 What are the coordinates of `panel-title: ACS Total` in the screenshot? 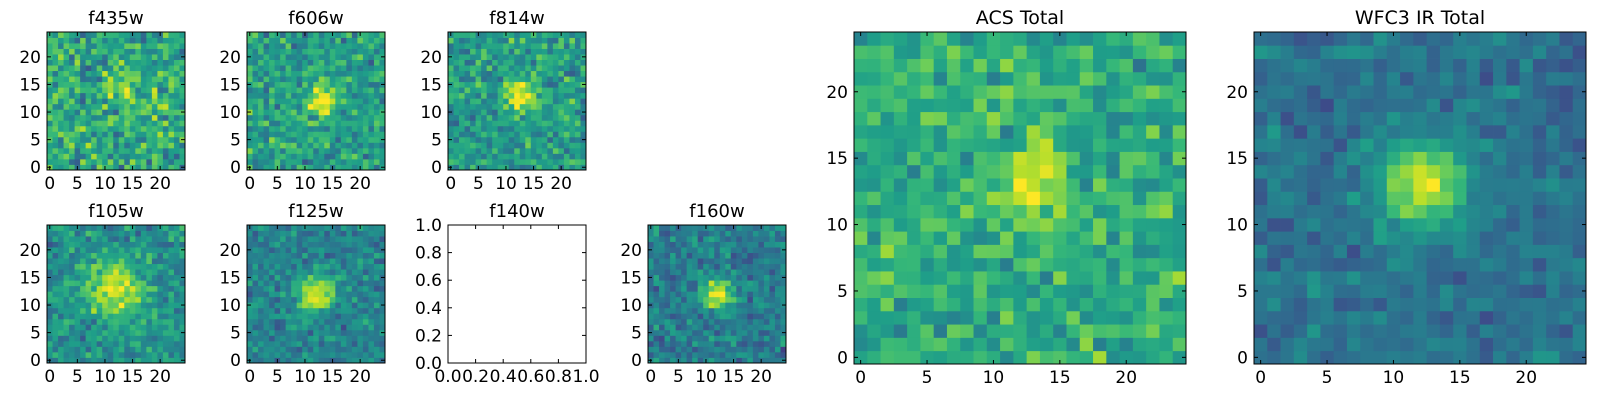 It's located at (1020, 18).